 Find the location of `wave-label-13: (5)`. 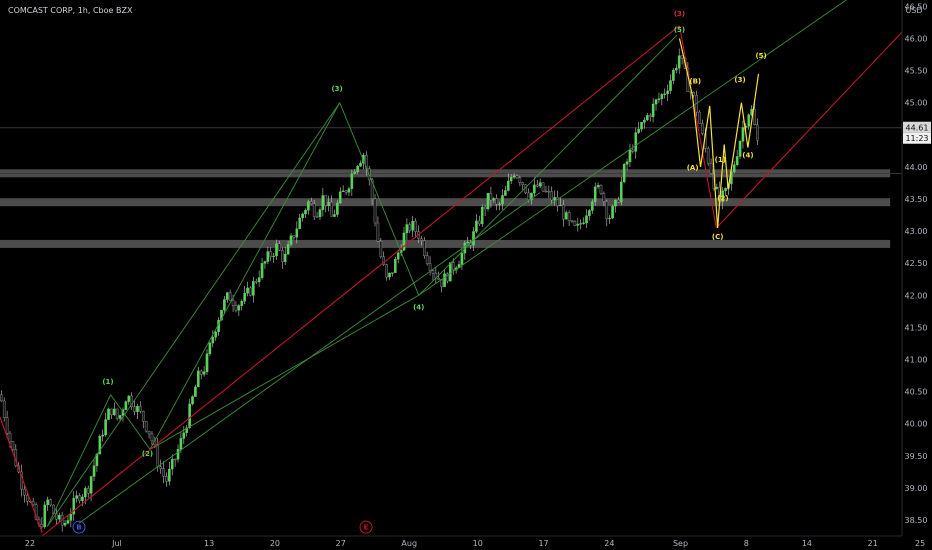

wave-label-13: (5) is located at coordinates (760, 56).